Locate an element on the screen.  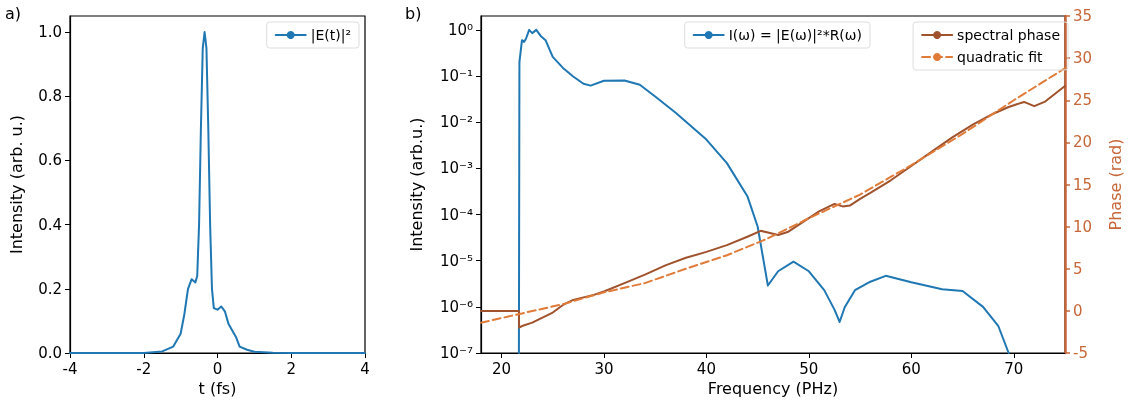
y-tick-label: 10⁻⁷ is located at coordinates (456, 353).